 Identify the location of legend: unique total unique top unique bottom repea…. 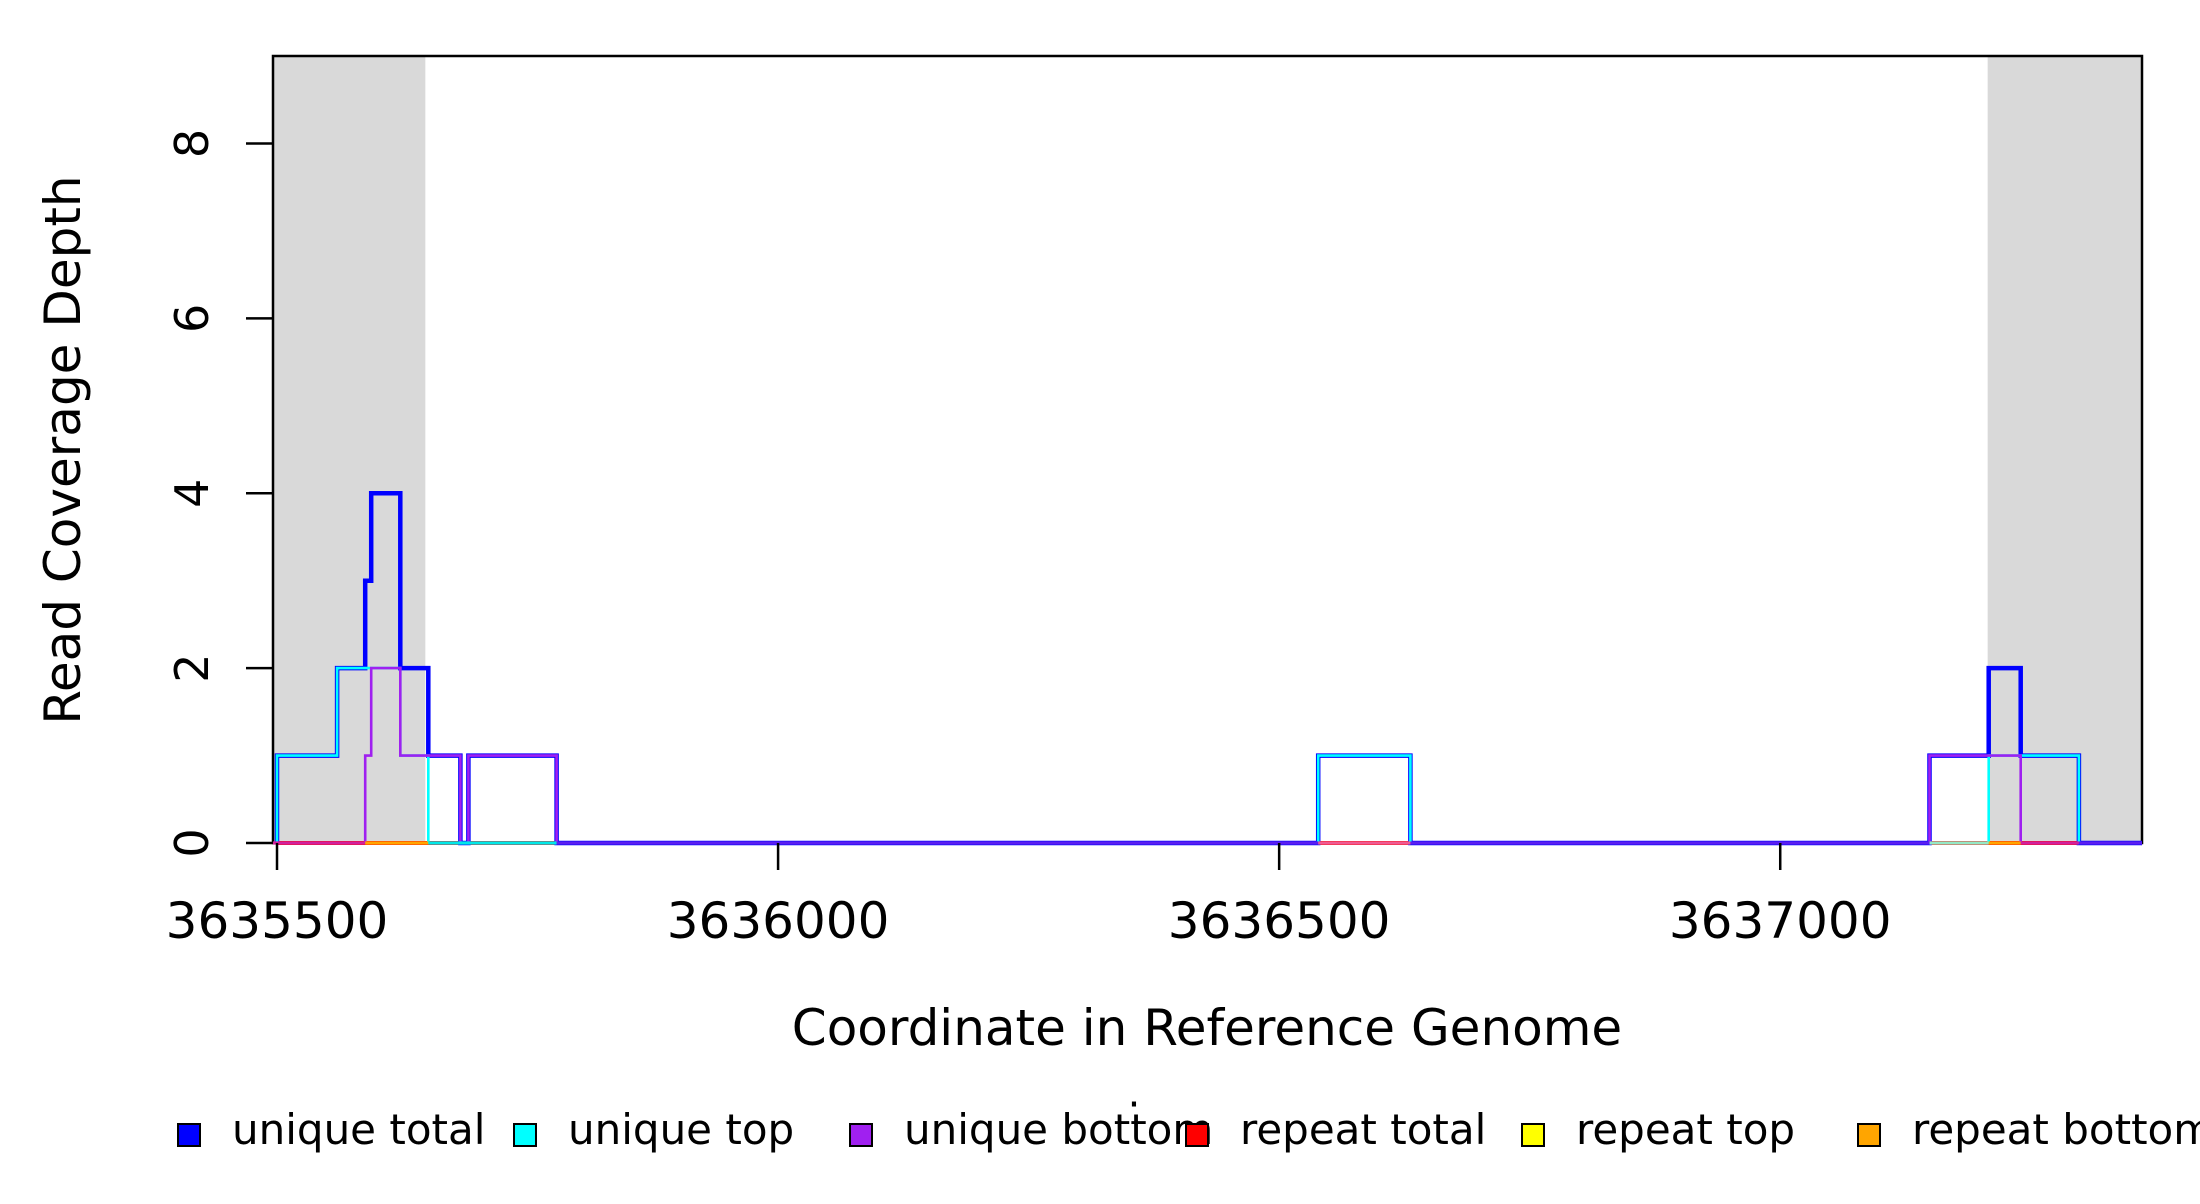
(1188, 1118).